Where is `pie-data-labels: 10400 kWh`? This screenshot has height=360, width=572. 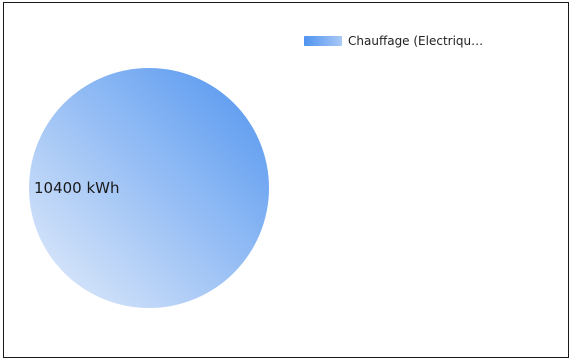
pie-data-labels: 10400 kWh is located at coordinates (77, 188).